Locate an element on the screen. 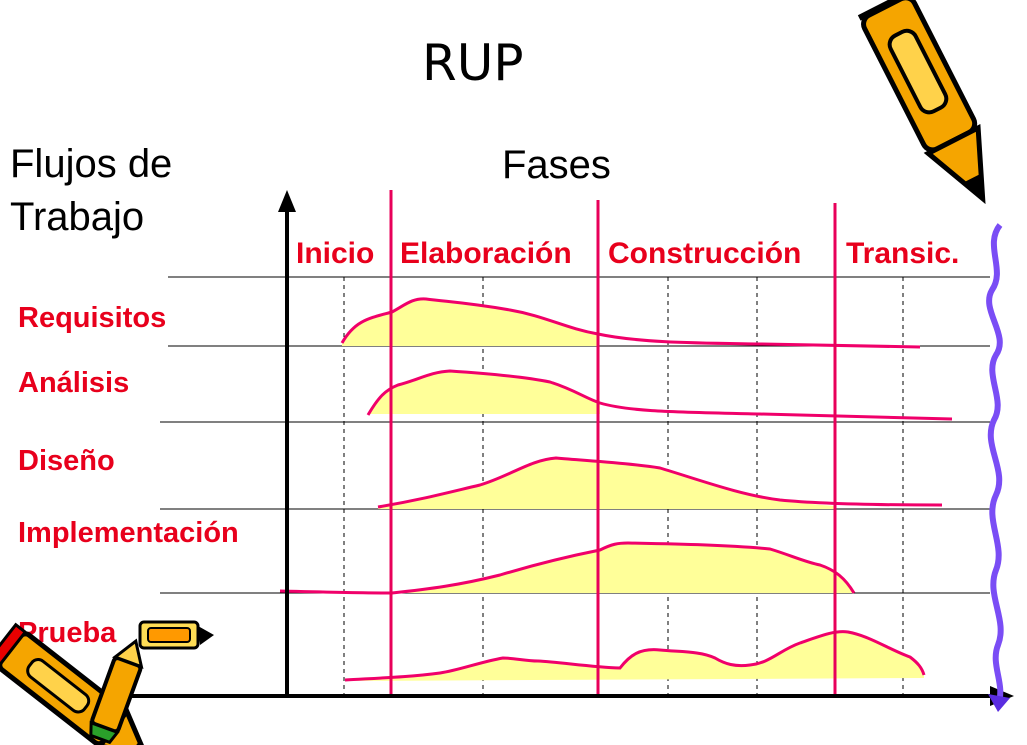 Image resolution: width=1027 pixels, height=745 pixels. y-axis-arrow-icon is located at coordinates (287, 201).